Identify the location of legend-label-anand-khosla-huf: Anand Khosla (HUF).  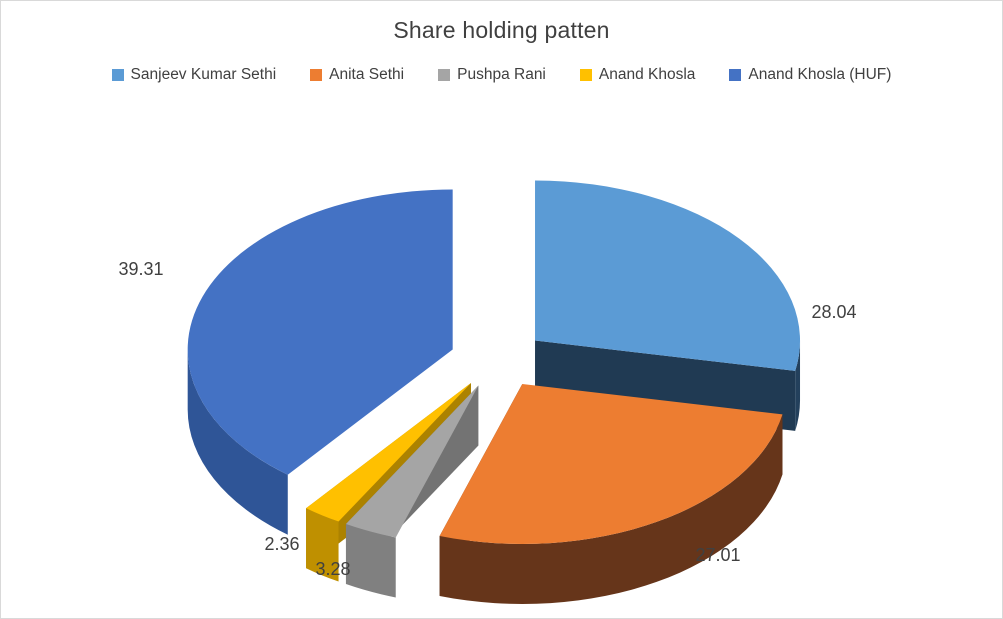
(820, 74).